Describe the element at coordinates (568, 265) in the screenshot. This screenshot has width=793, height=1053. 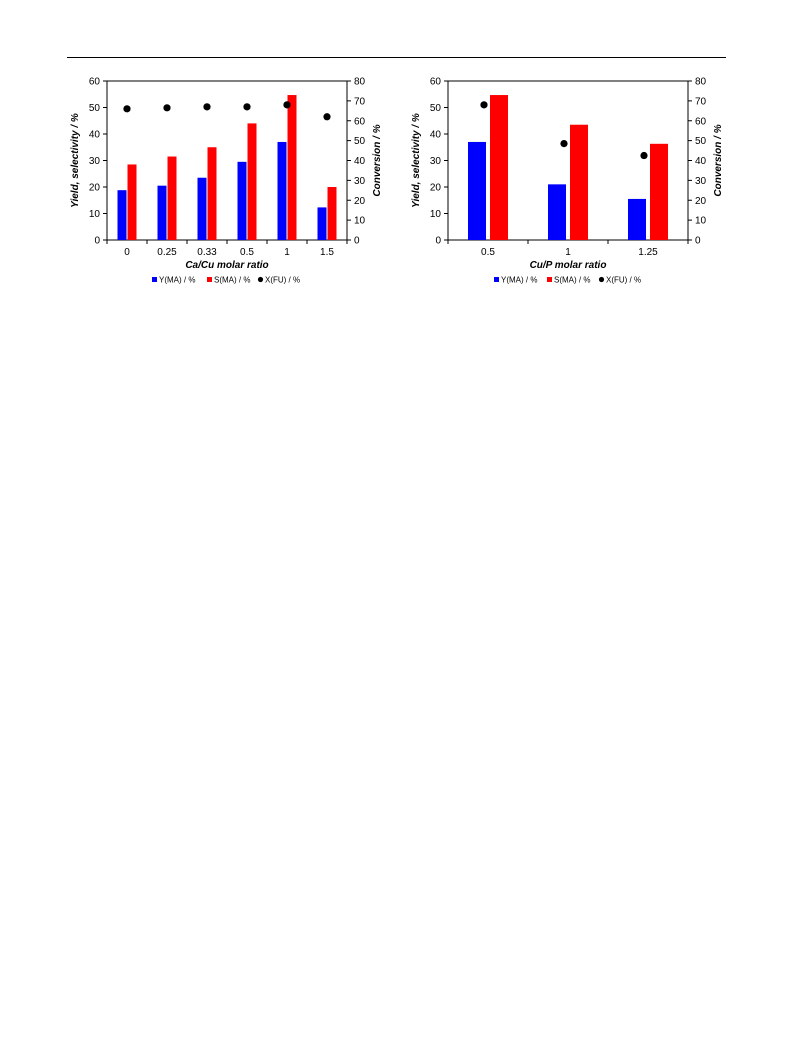
I see `x-axis-title: Cu/P molar ratio` at that location.